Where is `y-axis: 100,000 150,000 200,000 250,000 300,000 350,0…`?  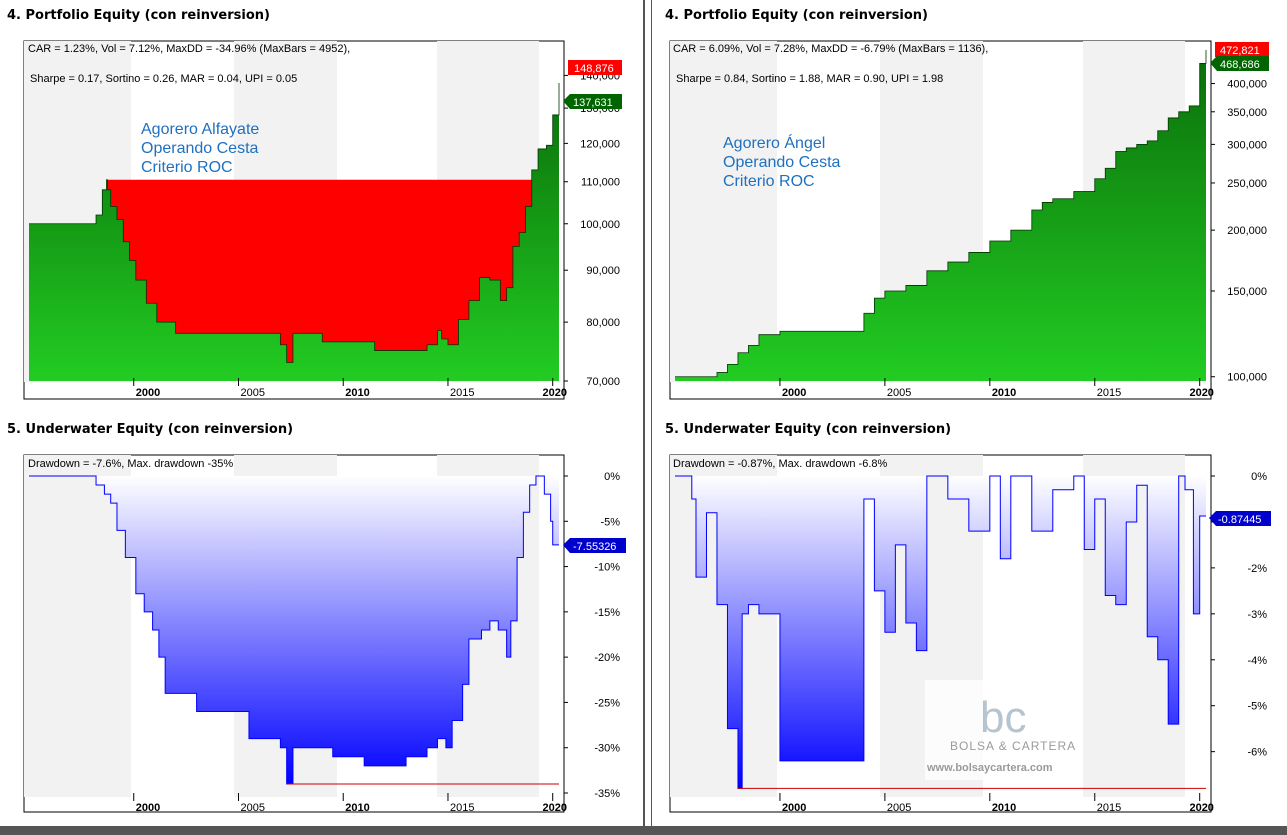
y-axis: 100,000 150,000 200,000 250,000 300,000 350,0… is located at coordinates (1239, 231).